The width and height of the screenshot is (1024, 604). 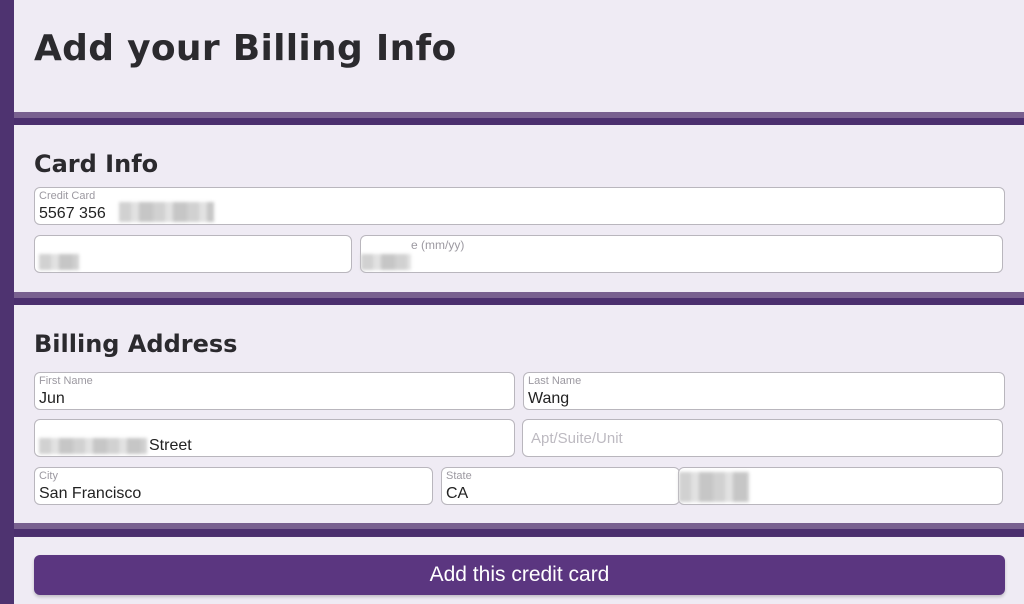 I want to click on state-label: State, so click(x=459, y=476).